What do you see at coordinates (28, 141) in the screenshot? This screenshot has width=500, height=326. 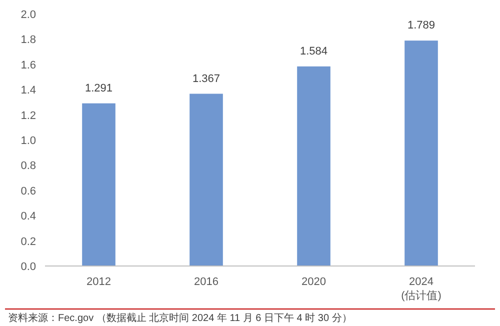 I see `y-tick-label: 1.0` at bounding box center [28, 141].